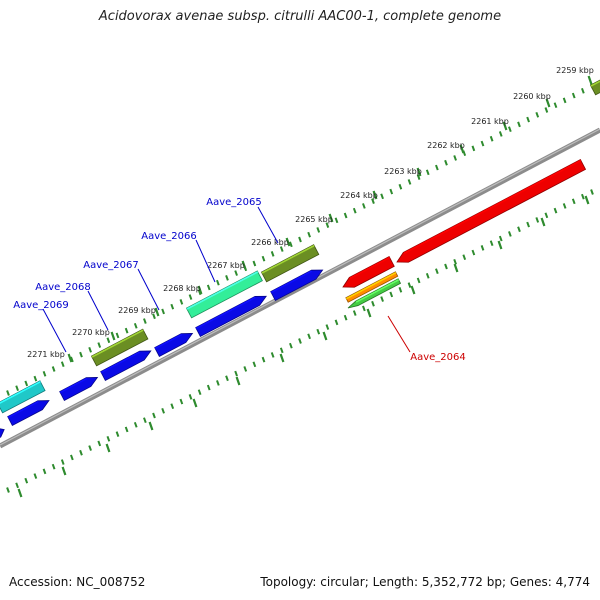  What do you see at coordinates (490, 121) in the screenshot?
I see `scale-label: 2261 kbp` at bounding box center [490, 121].